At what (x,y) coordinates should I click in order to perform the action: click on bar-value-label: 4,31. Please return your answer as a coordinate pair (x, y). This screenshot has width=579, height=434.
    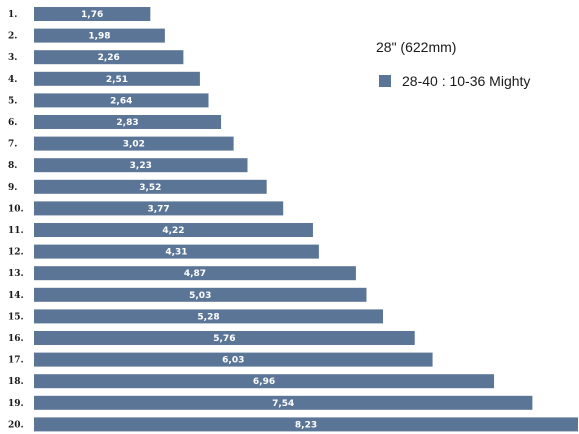
    Looking at the image, I should click on (176, 253).